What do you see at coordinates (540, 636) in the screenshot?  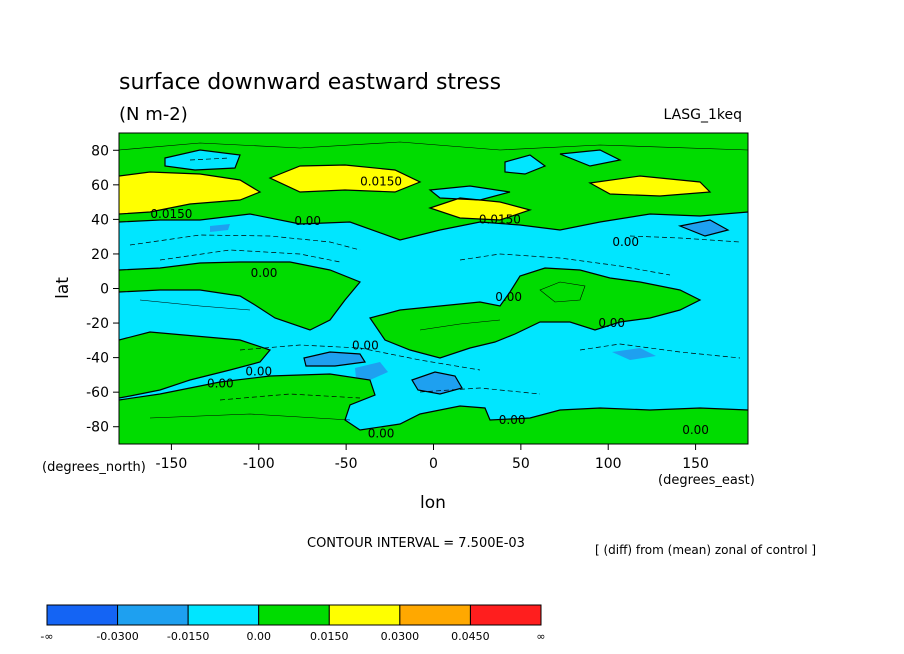 I see `colorbar-label: ∞` at bounding box center [540, 636].